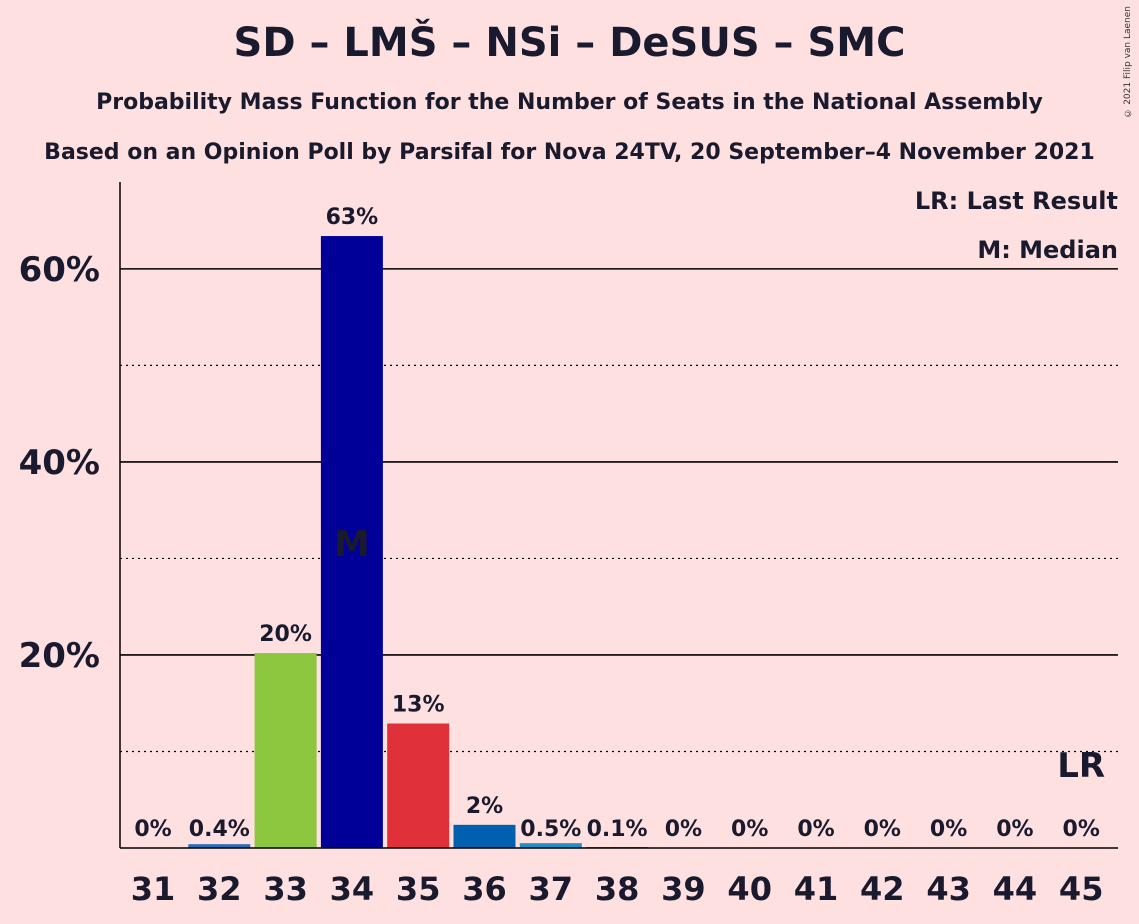  Describe the element at coordinates (550, 829) in the screenshot. I see `data-label-37: 0.5%` at that location.